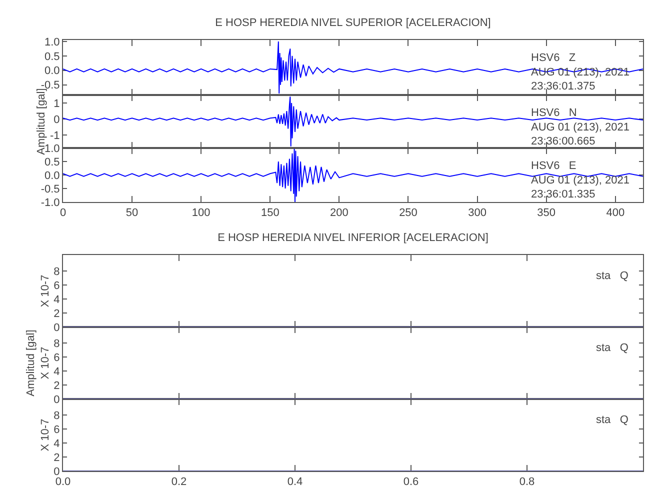 The height and width of the screenshot is (500, 650). I want to click on chart-title: E HOSP HEREDIA NIVEL SUPERIOR [ACELERACION], so click(353, 23).